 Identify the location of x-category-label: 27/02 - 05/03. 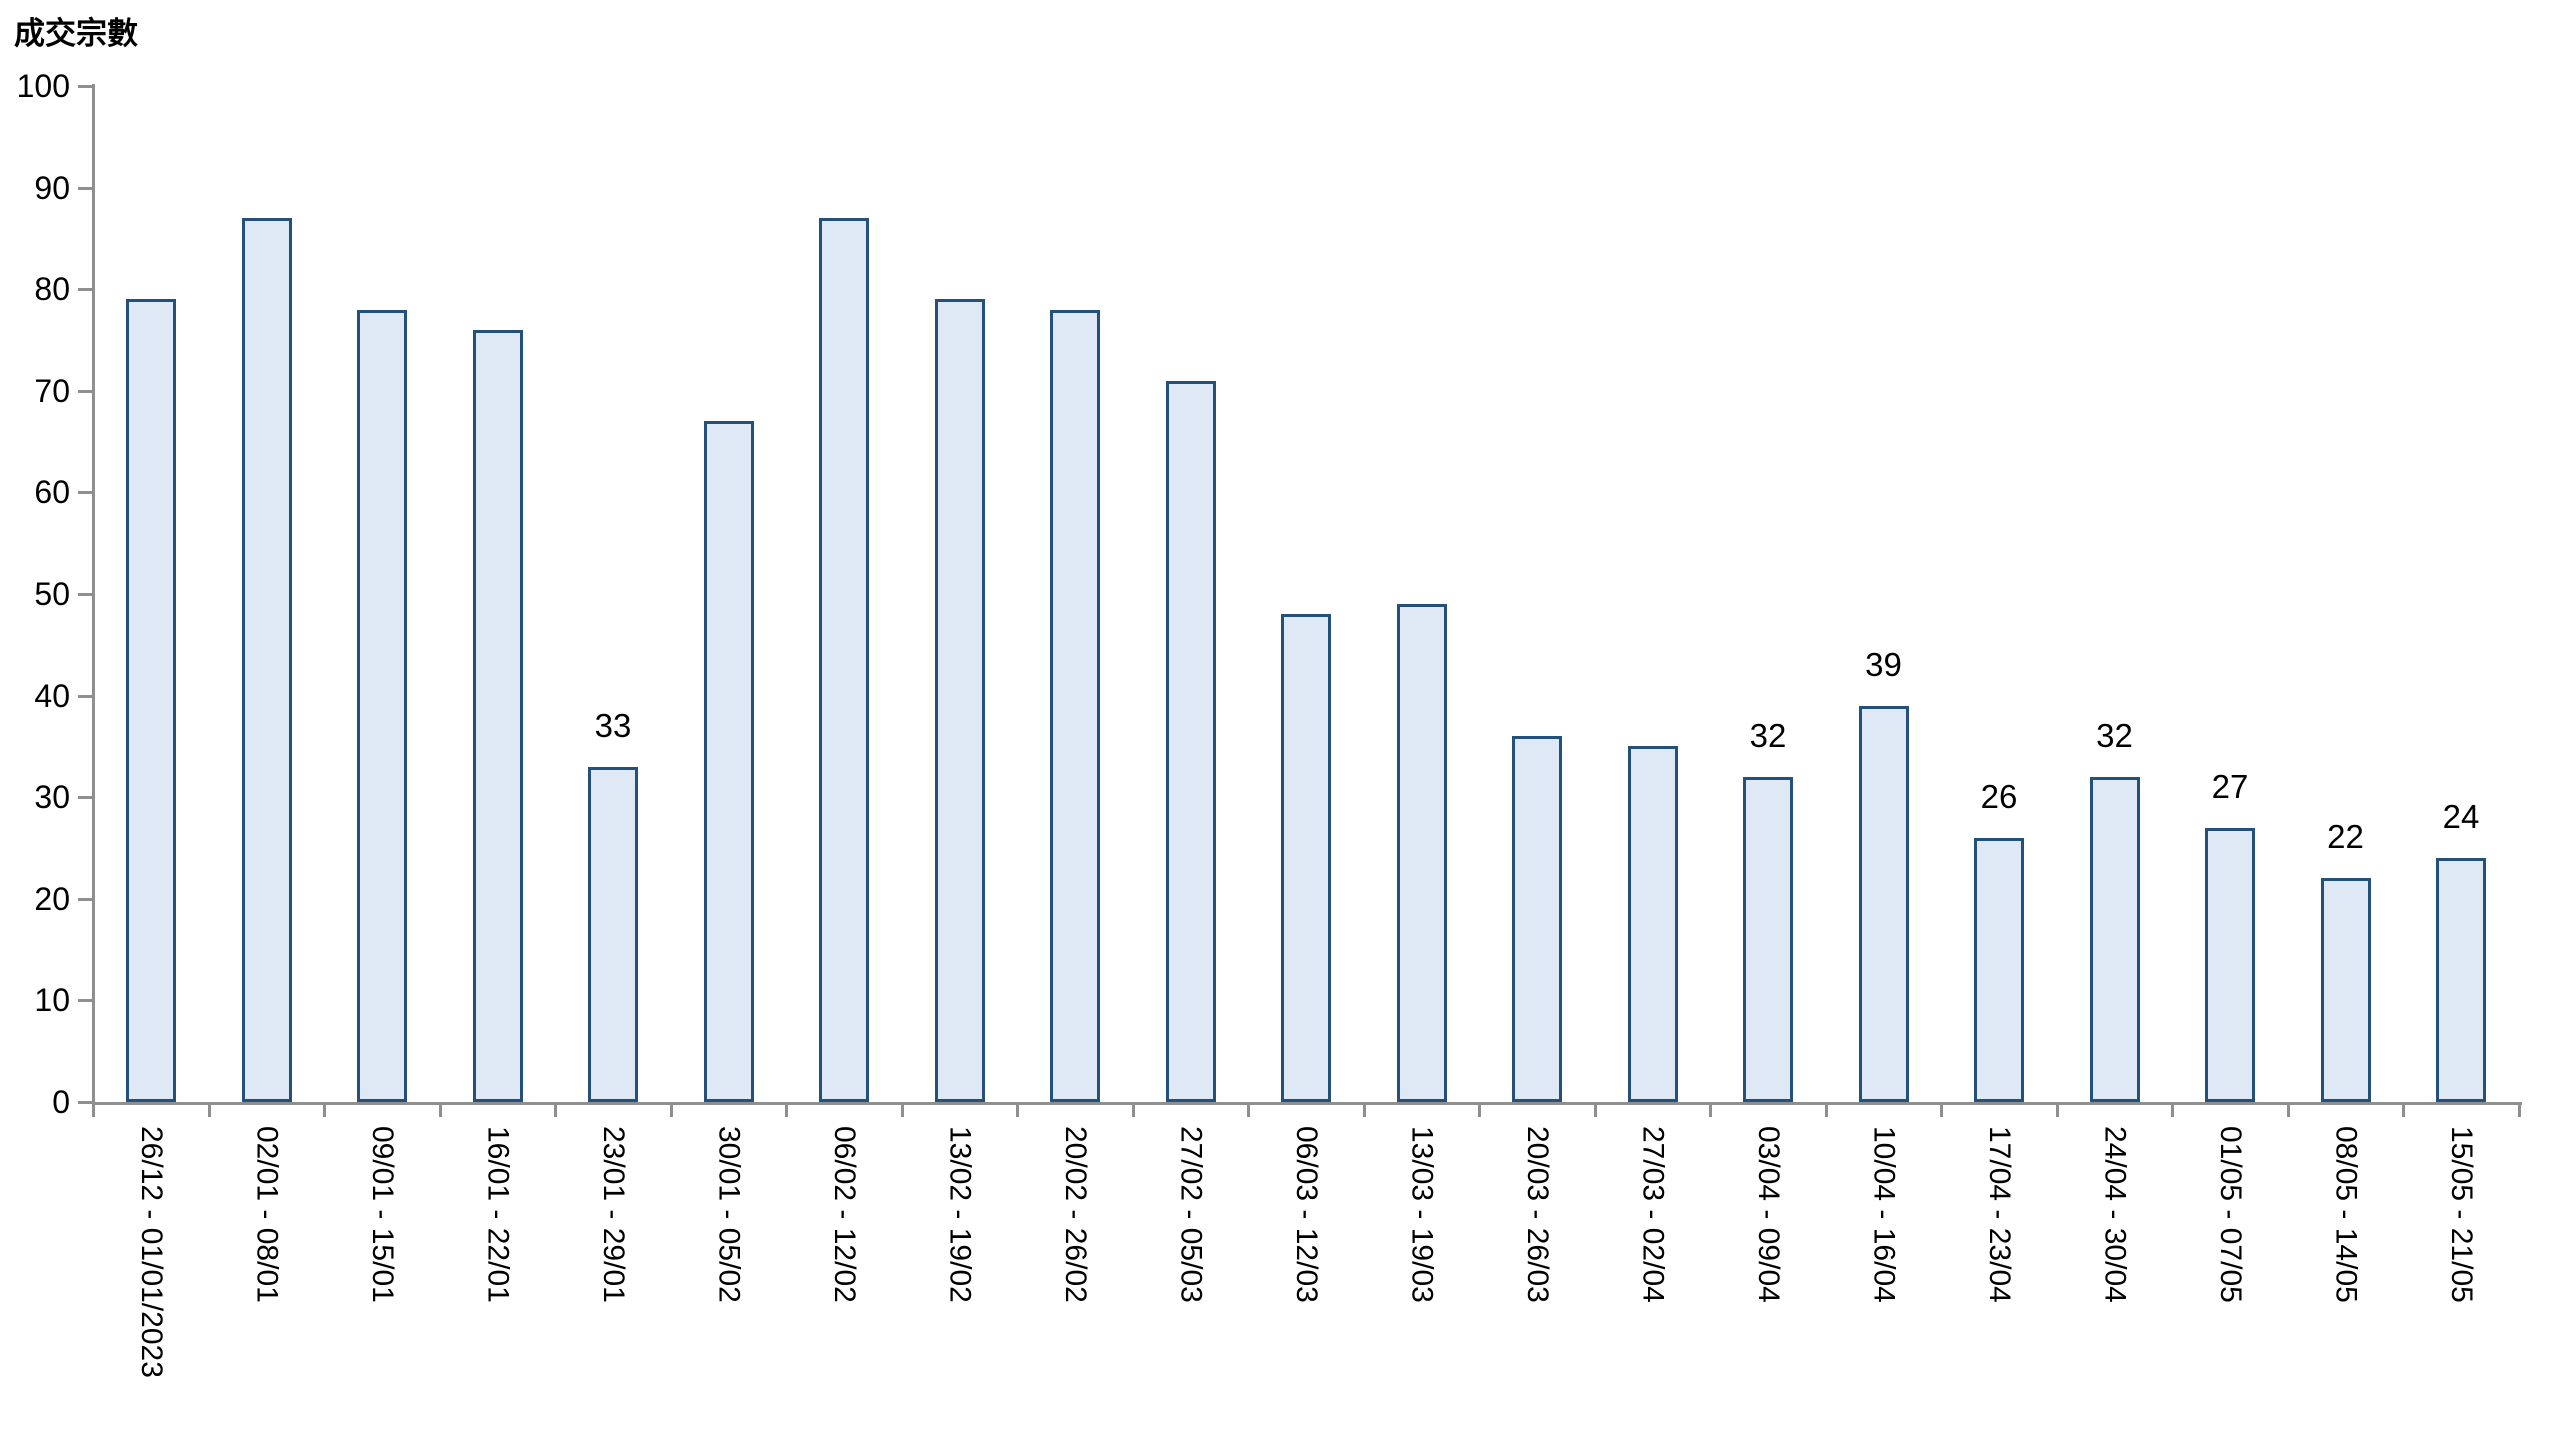
(1191, 1214).